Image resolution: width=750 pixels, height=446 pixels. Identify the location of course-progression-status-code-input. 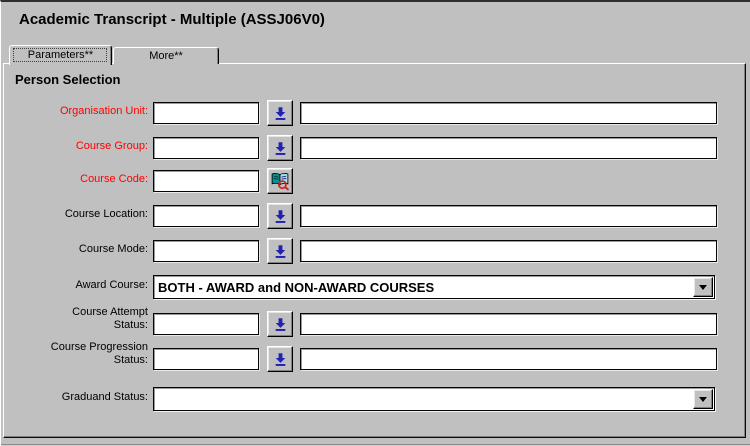
(206, 359).